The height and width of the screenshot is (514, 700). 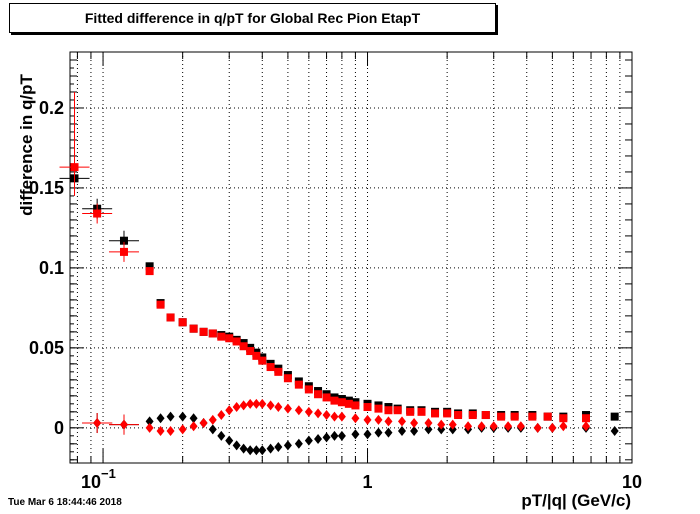 I want to click on y-axis-label: difference in q/pT, so click(x=26, y=145).